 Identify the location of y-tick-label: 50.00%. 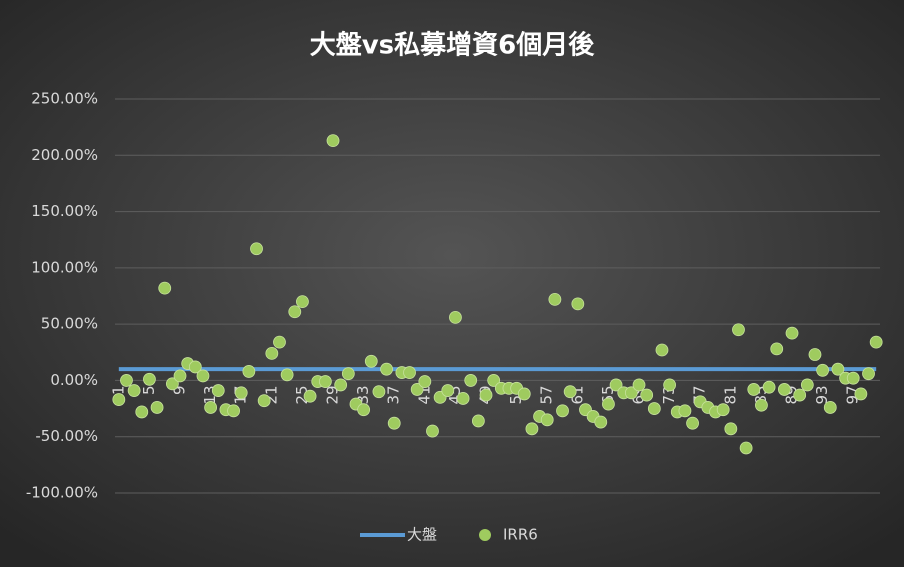
(69, 324).